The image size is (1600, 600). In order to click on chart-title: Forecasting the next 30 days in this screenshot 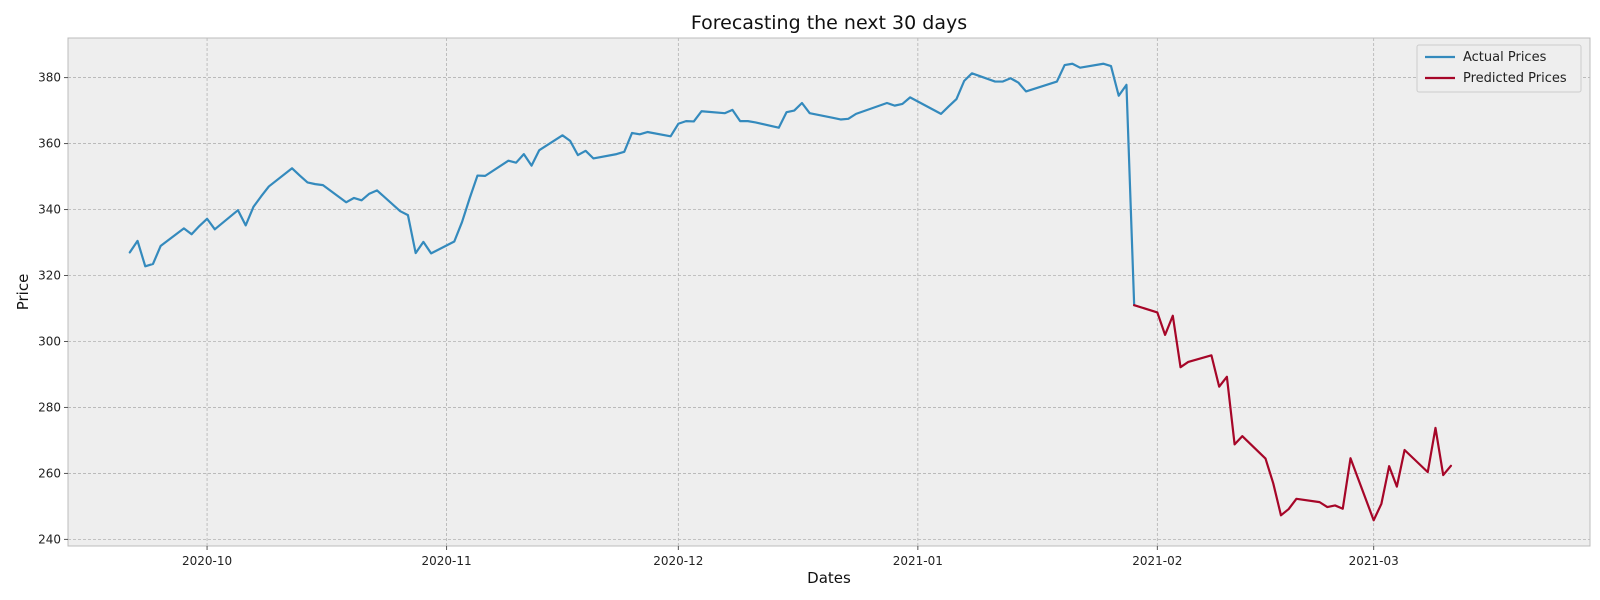, I will do `click(829, 23)`.